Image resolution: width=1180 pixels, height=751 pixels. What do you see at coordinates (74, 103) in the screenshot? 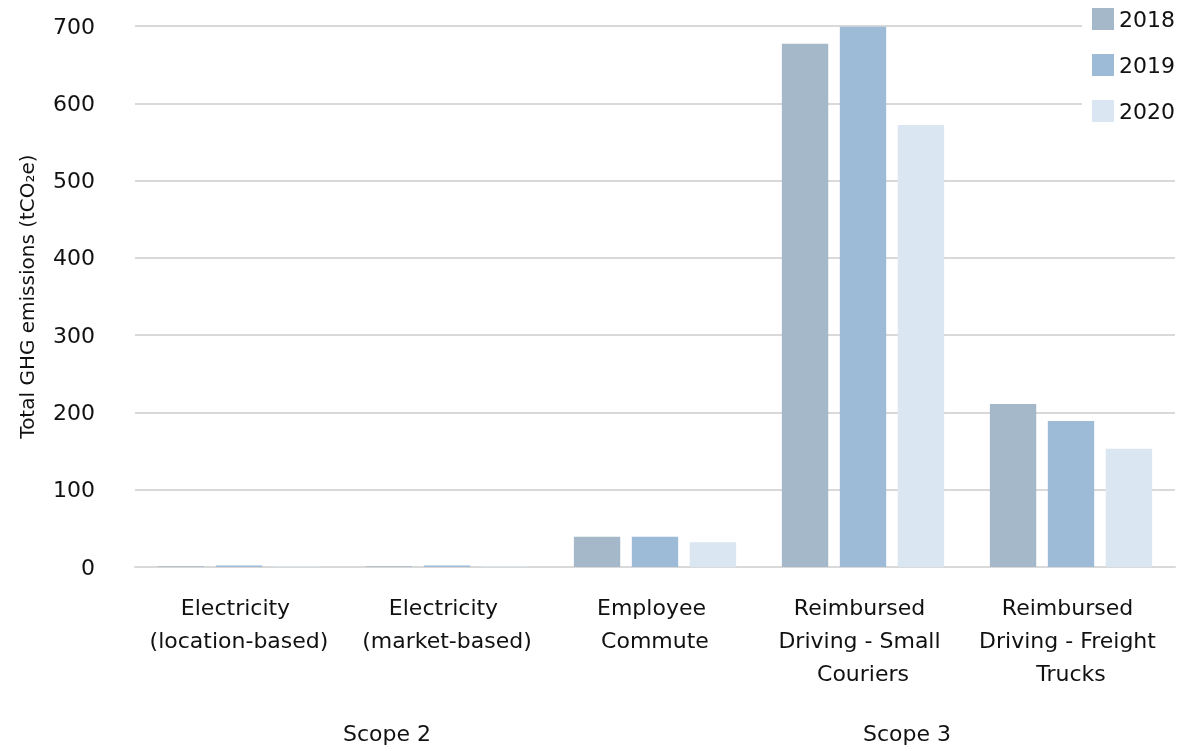
I see `y-tick-label: 600` at bounding box center [74, 103].